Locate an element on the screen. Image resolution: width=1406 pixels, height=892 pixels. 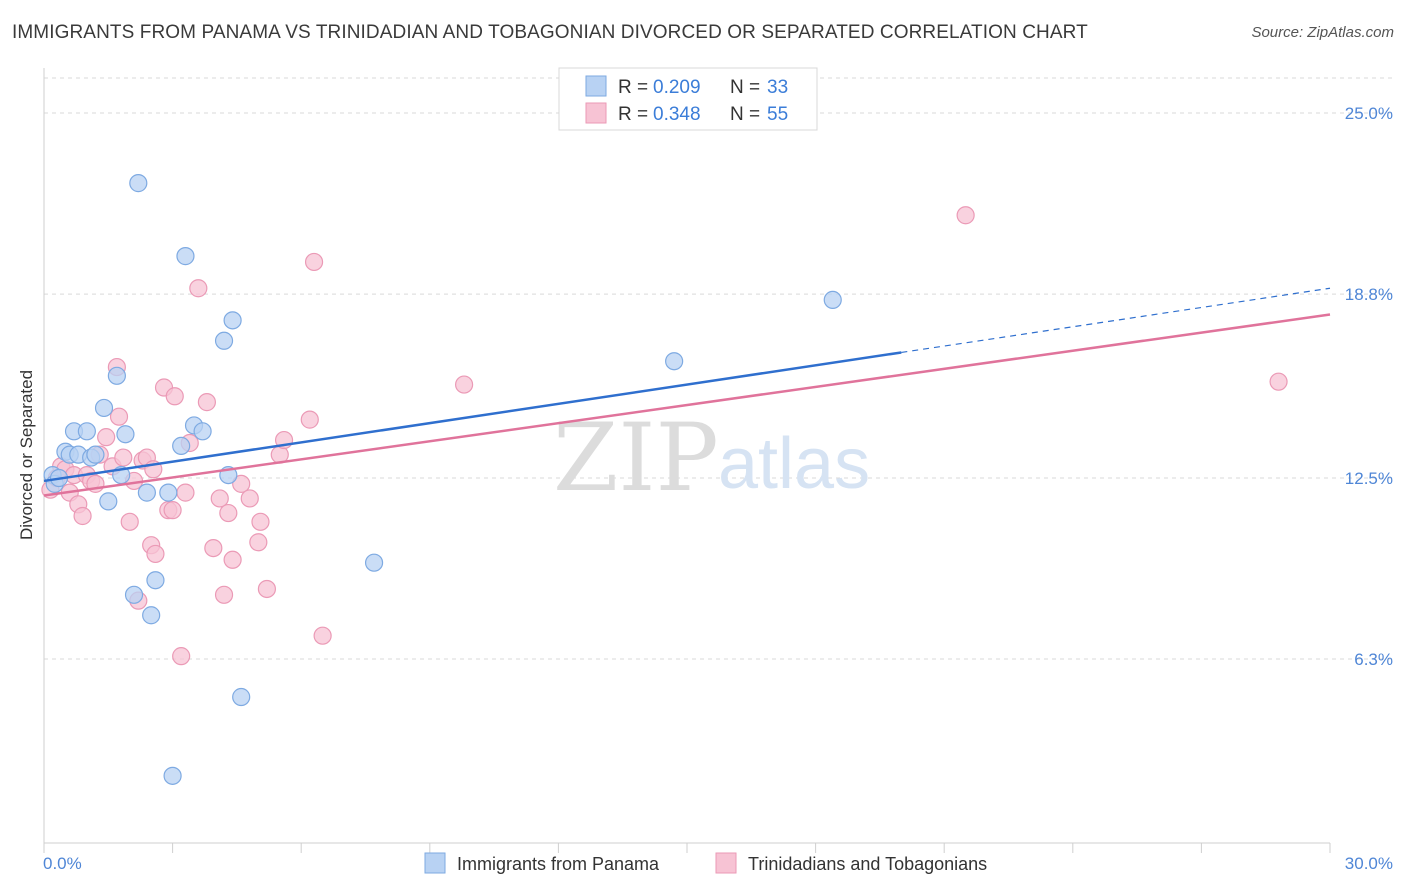
stats-box: R = 0.209 N = 33 R = 0.348 N = 55 is located at coordinates (688, 99).